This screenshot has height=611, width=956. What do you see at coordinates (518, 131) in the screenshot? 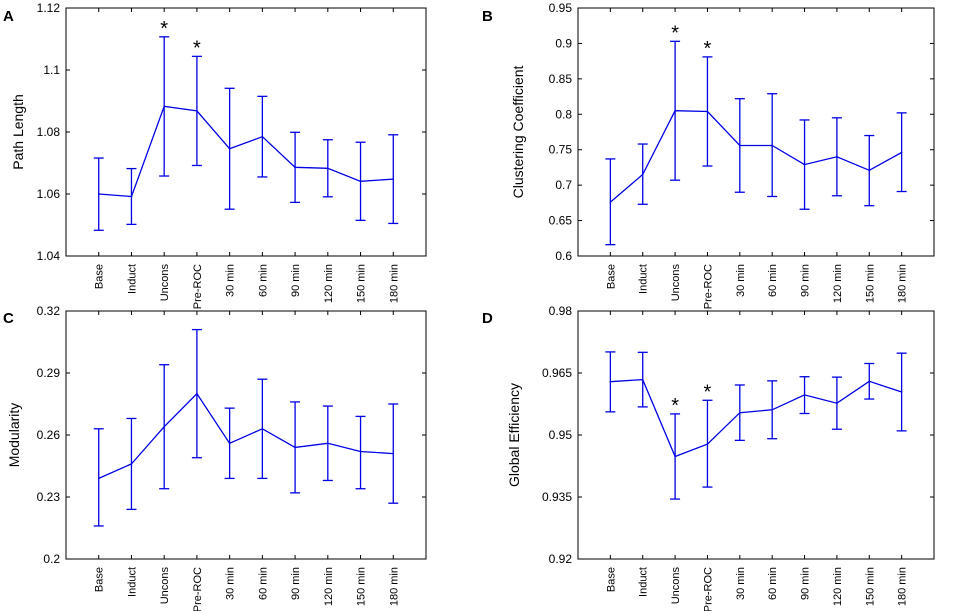
I see `y-axis-label: Clustering Coefficient` at bounding box center [518, 131].